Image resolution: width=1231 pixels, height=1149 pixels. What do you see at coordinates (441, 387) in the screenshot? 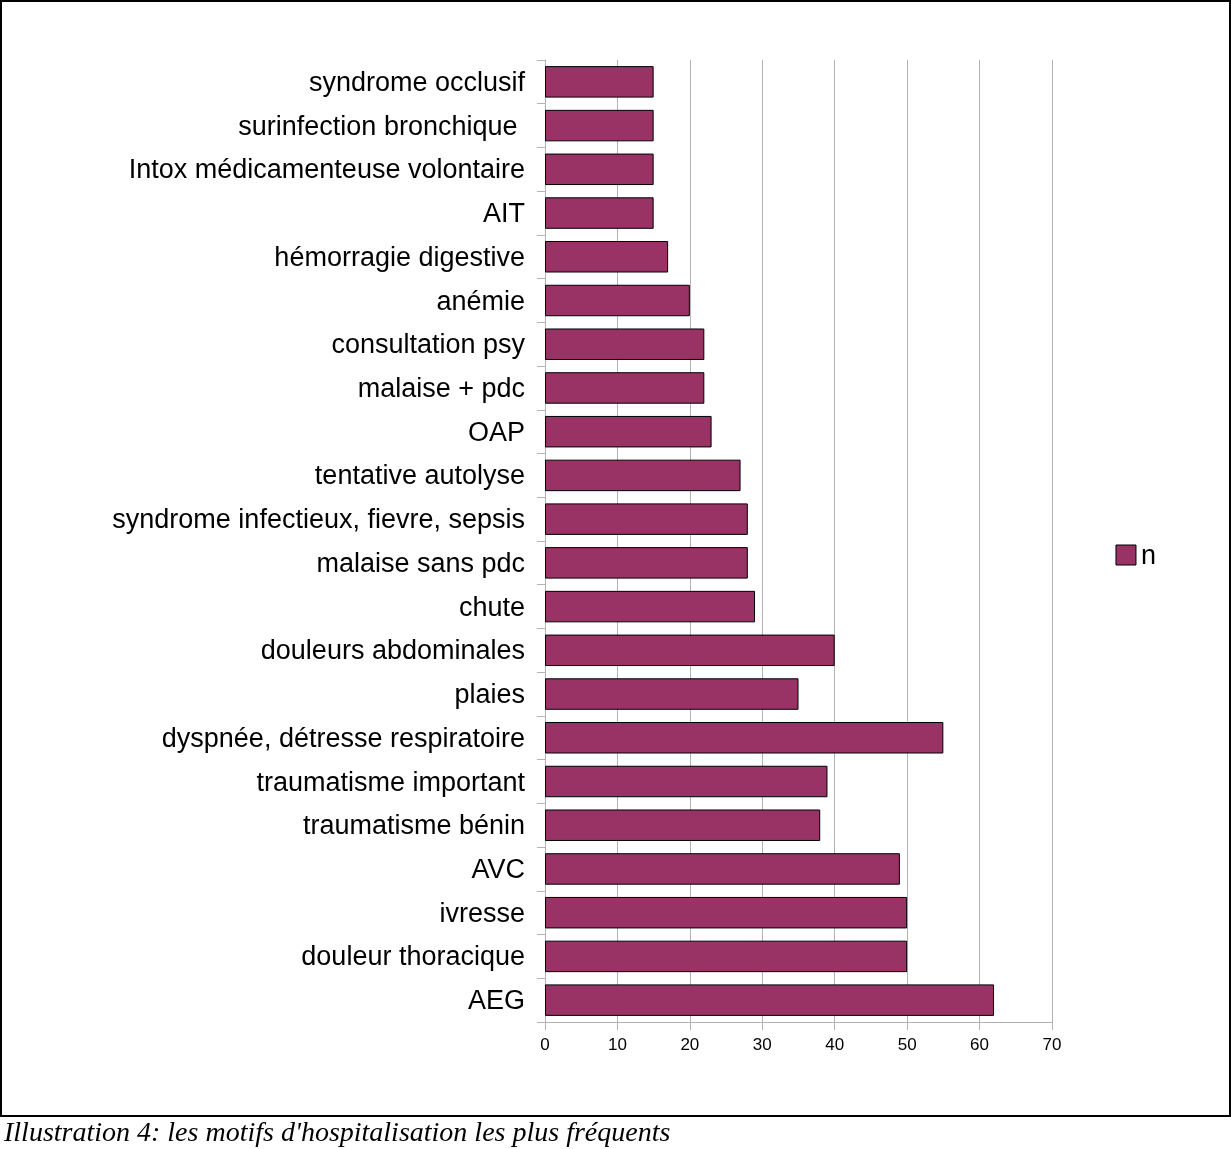
I see `y-tick-label: malaise + pdc` at bounding box center [441, 387].